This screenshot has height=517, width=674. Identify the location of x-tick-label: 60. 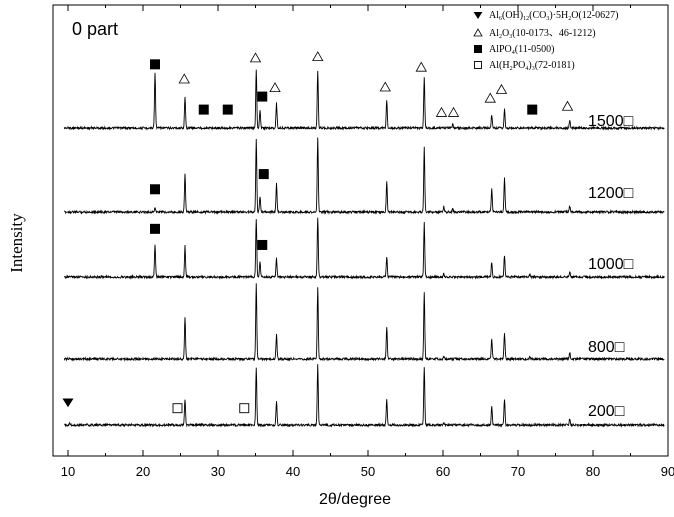
(443, 471).